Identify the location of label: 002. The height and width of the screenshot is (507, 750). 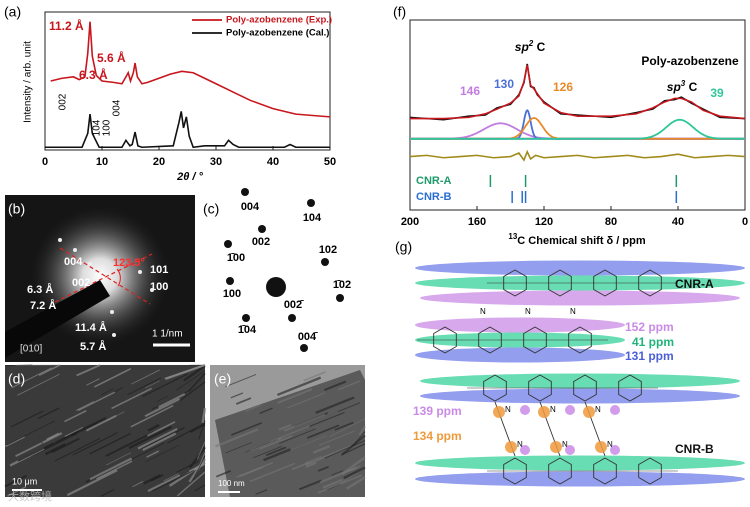
(81, 283).